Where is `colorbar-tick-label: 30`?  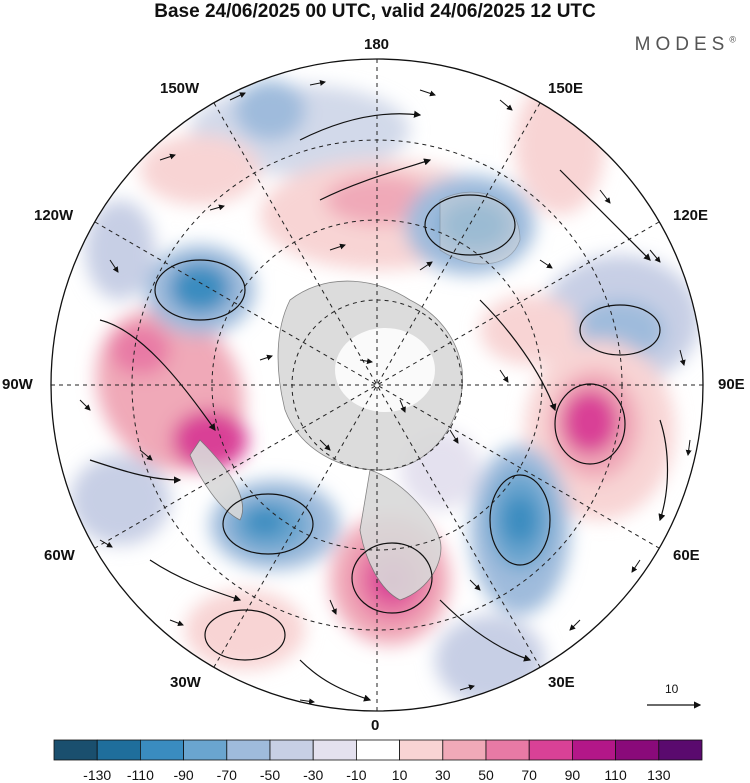 colorbar-tick-label: 30 is located at coordinates (443, 775).